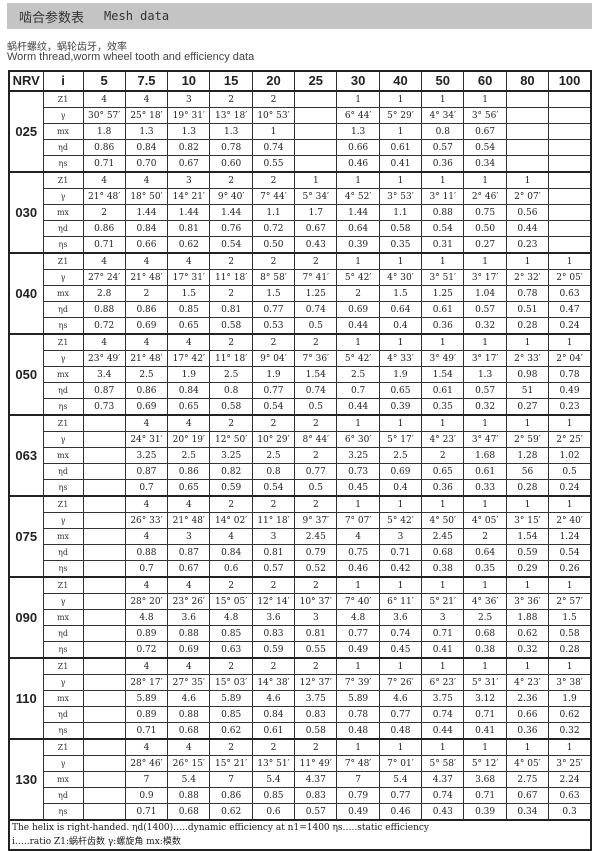 The width and height of the screenshot is (602, 851). I want to click on row-label: mx, so click(63, 455).